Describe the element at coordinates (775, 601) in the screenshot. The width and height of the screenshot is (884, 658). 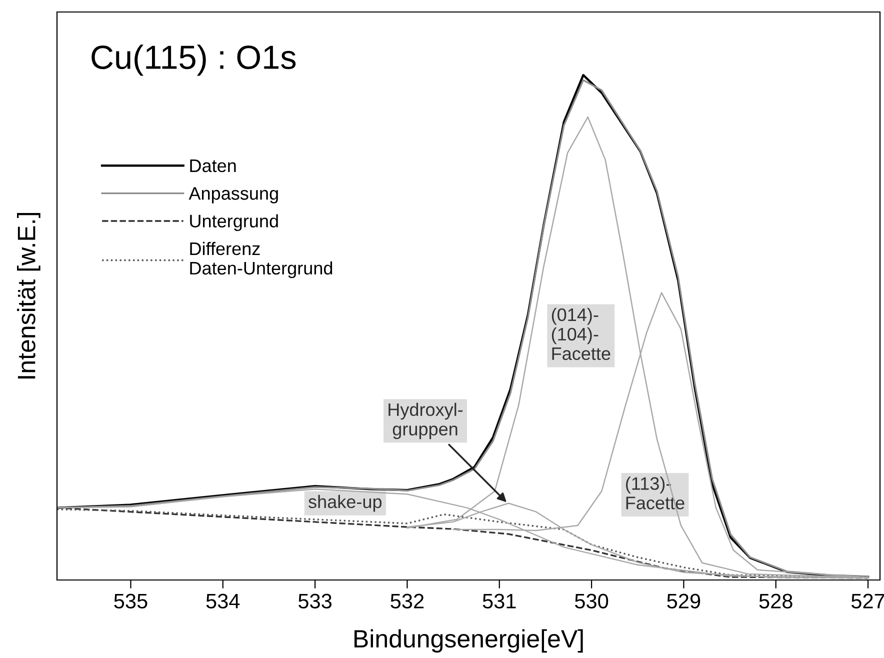
I see `x-tick-label: 528` at that location.